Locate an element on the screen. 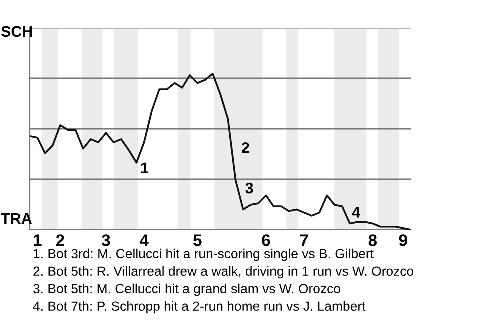 The width and height of the screenshot is (480, 320). x-tick-label: 4 is located at coordinates (144, 240).